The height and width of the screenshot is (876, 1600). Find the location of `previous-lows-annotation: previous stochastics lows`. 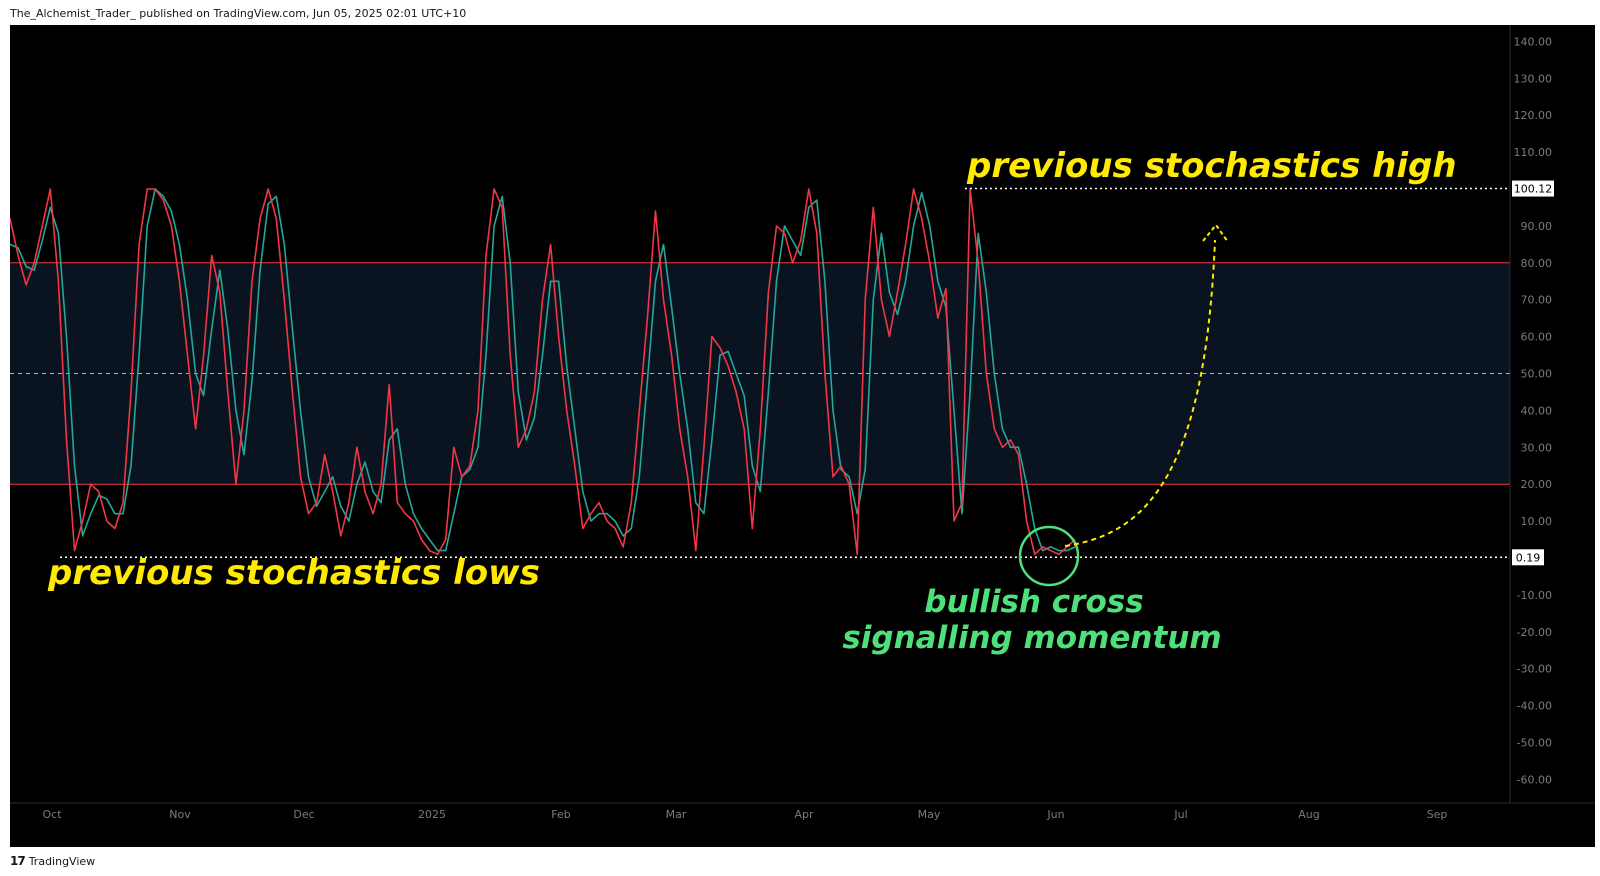

previous-lows-annotation: previous stochastics lows is located at coordinates (293, 573).